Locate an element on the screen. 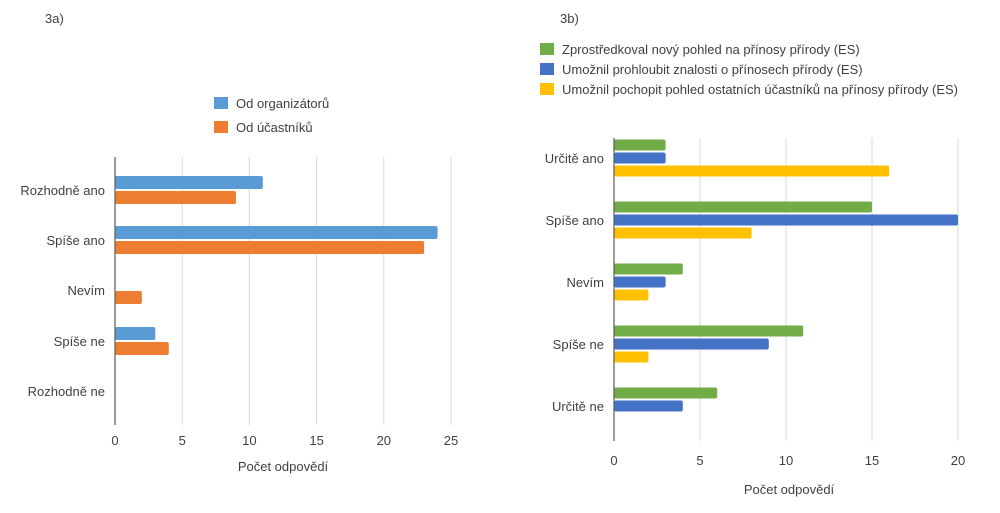 This screenshot has width=1000, height=513. x-tick-label: 25 is located at coordinates (451, 440).